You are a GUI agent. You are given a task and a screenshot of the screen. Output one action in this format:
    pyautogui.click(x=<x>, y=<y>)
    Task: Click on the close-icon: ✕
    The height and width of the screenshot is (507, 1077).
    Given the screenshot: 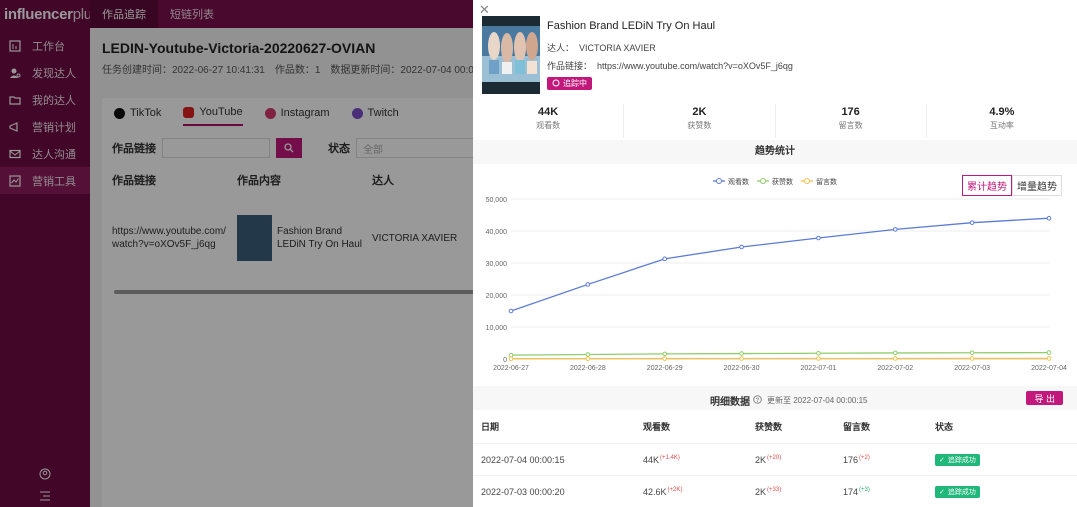 What is the action you would take?
    pyautogui.click(x=484, y=9)
    